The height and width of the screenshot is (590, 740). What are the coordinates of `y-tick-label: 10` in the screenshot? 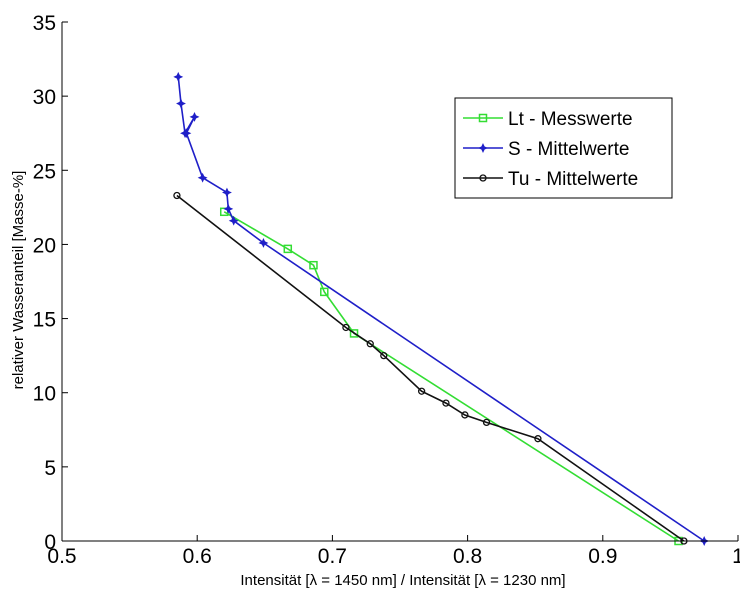 It's located at (44, 394).